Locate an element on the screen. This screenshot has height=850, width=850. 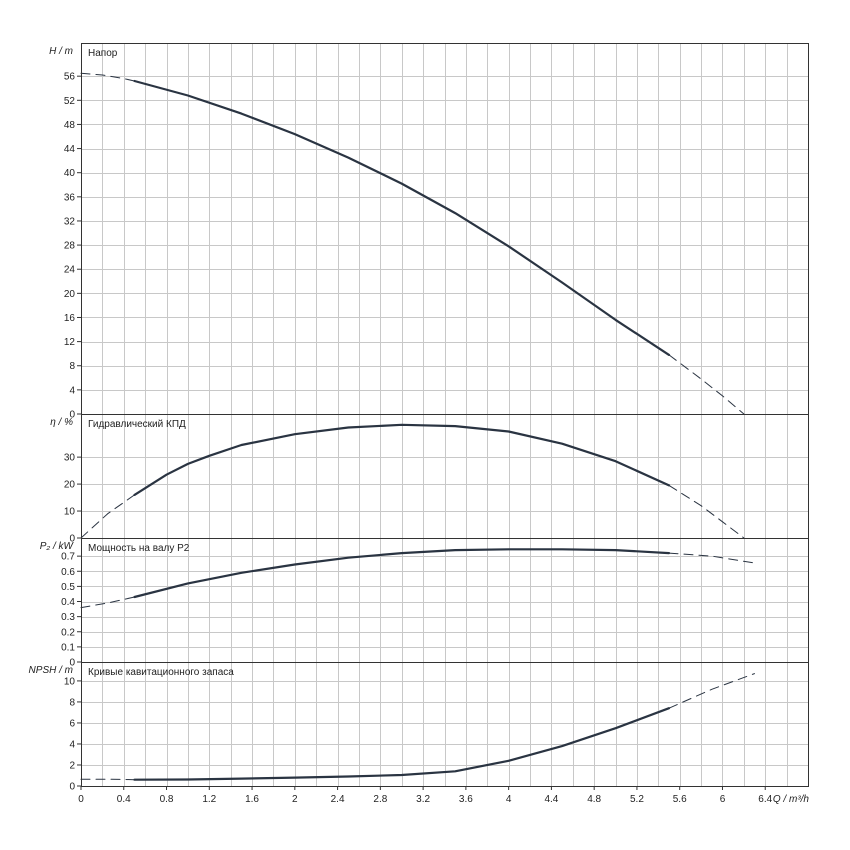
x-tick-label: 5.2 is located at coordinates (637, 799).